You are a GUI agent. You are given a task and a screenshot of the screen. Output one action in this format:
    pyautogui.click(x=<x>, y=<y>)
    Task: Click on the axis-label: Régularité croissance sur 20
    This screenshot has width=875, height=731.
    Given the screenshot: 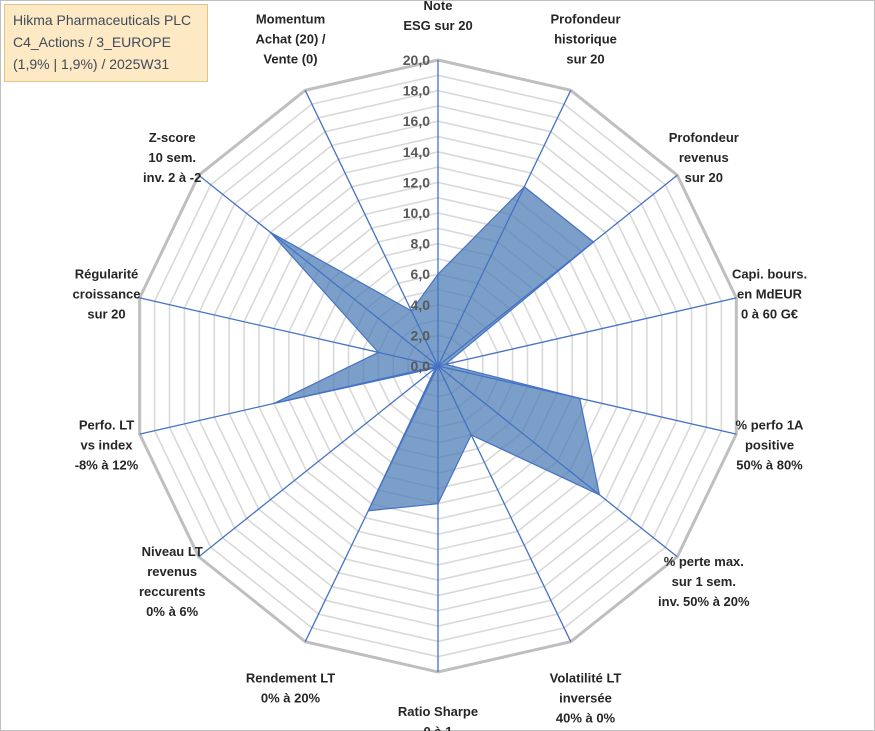 What is the action you would take?
    pyautogui.click(x=107, y=293)
    